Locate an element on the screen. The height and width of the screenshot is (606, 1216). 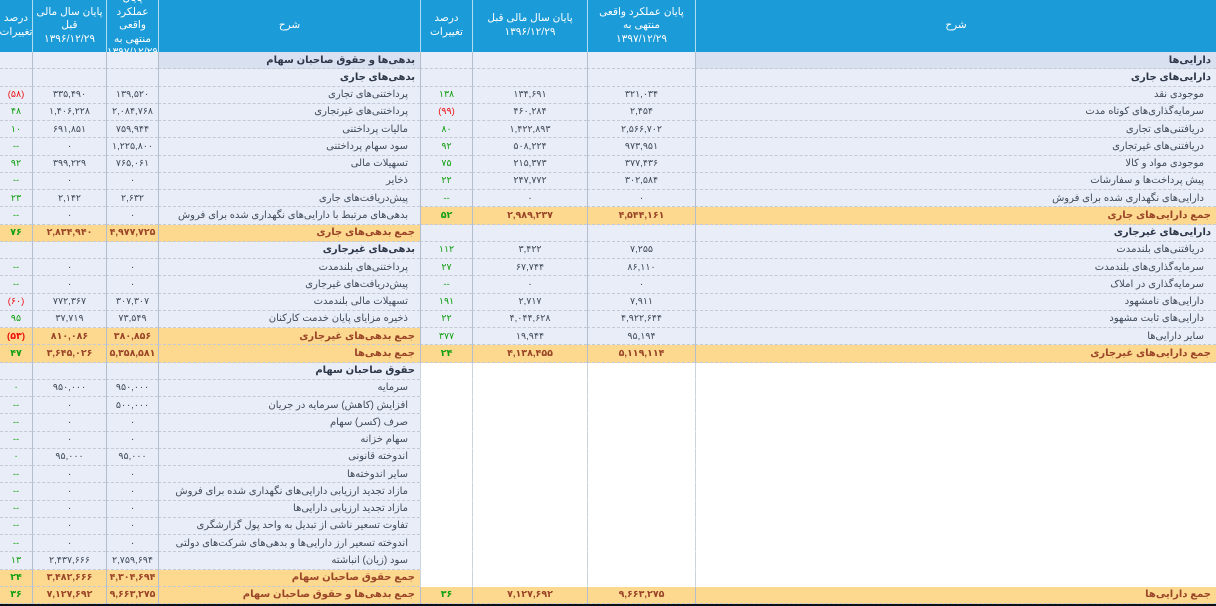
liabilities-desc-cell: سود (زیان) انباشته is located at coordinates (289, 561).